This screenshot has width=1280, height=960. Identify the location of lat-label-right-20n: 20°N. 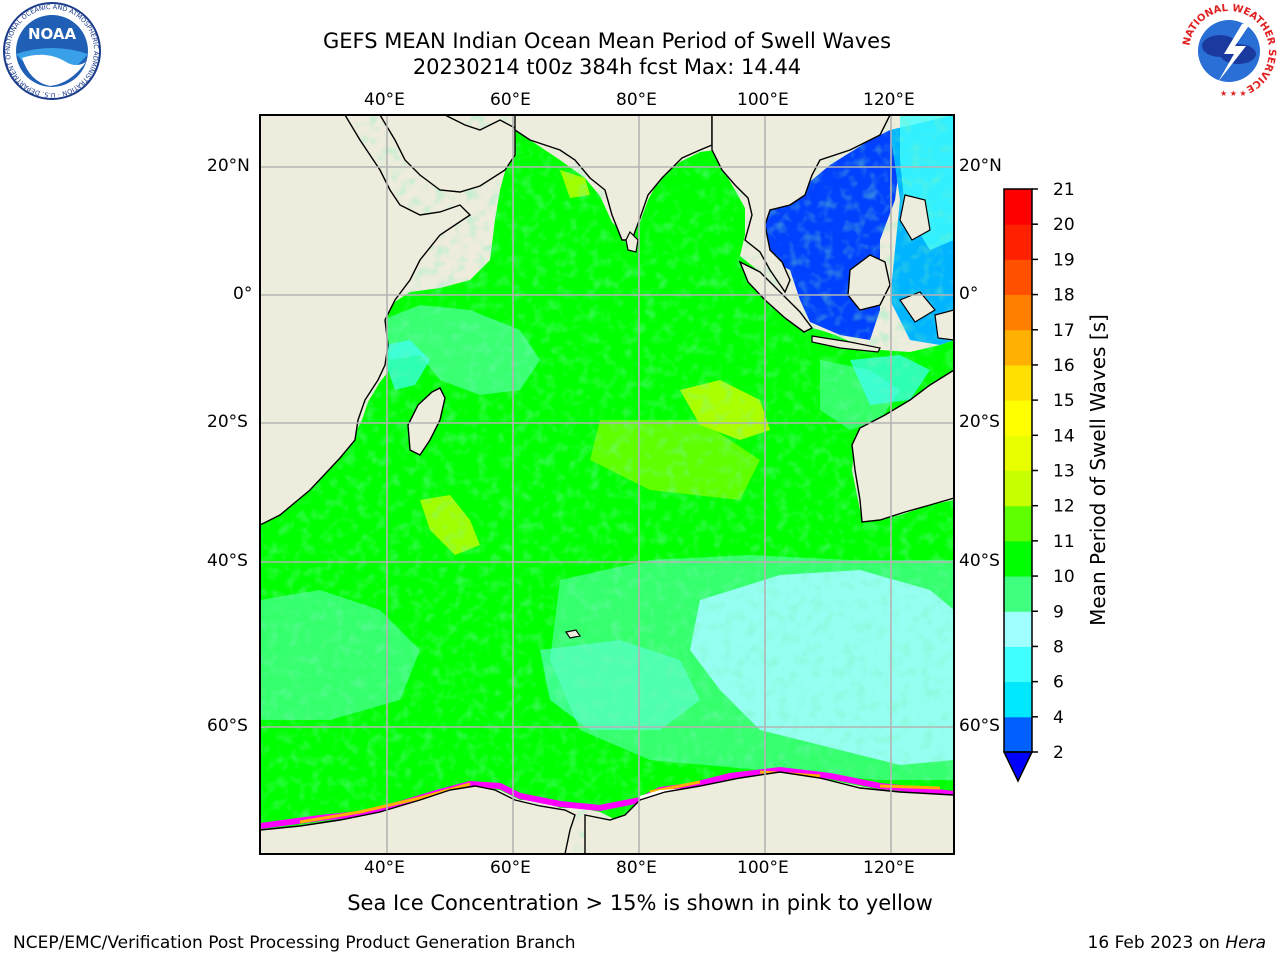
(980, 166).